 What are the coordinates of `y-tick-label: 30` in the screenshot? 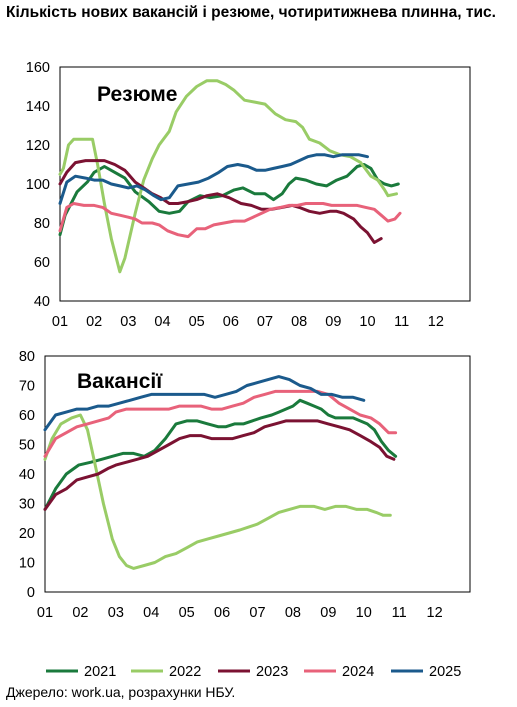 It's located at (27, 505).